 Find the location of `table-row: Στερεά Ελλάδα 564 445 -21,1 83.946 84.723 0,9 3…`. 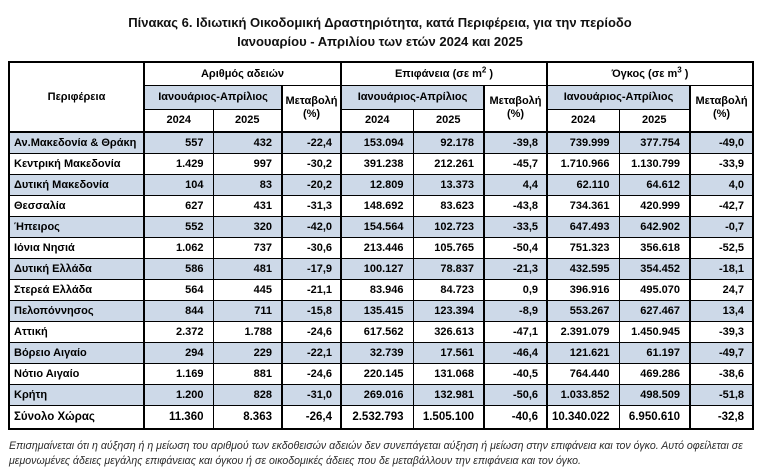

table-row: Στερεά Ελλάδα 564 445 -21,1 83.946 84.723 0,9 3… is located at coordinates (381, 289).